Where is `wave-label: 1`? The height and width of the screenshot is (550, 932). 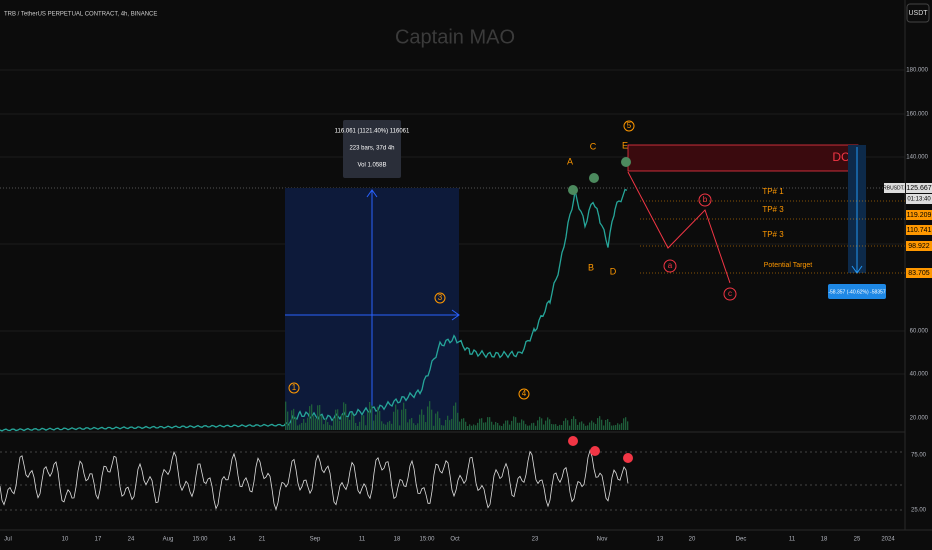
wave-label: 1 is located at coordinates (294, 387).